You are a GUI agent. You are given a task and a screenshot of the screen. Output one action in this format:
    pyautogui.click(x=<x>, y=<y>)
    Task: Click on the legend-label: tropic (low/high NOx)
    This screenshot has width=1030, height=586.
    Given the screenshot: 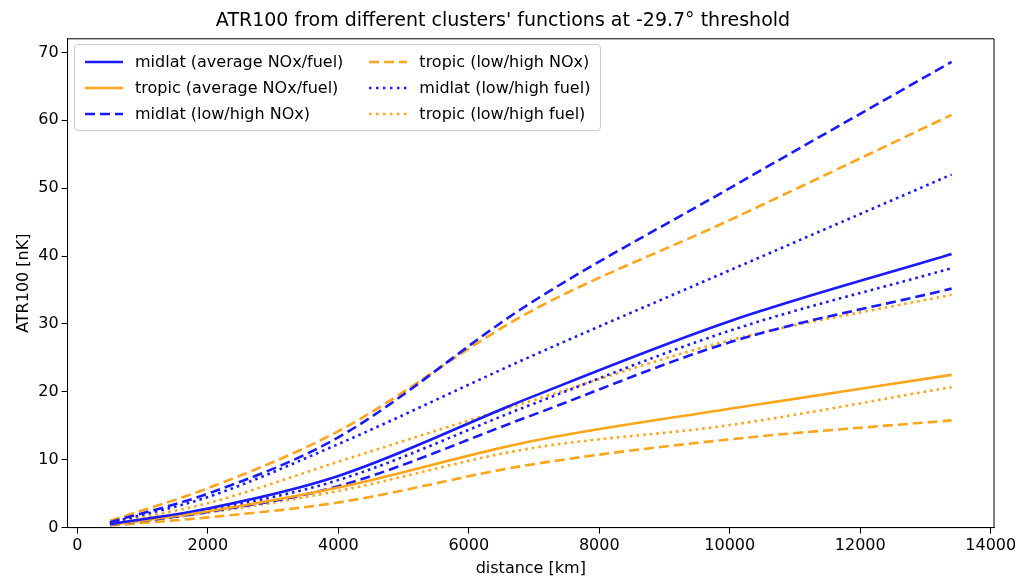 What is the action you would take?
    pyautogui.click(x=504, y=62)
    